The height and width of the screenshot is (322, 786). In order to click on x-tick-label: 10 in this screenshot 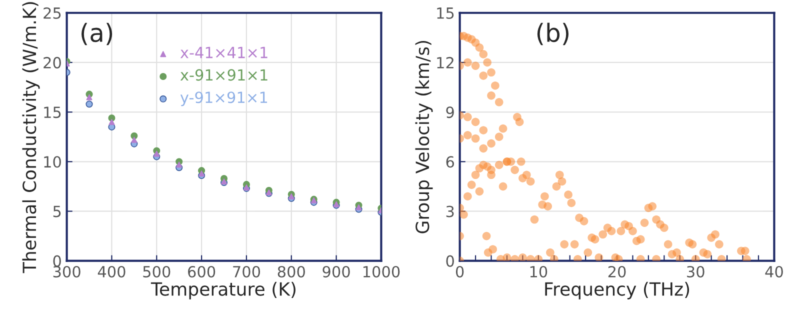, I will do `click(539, 272)`.